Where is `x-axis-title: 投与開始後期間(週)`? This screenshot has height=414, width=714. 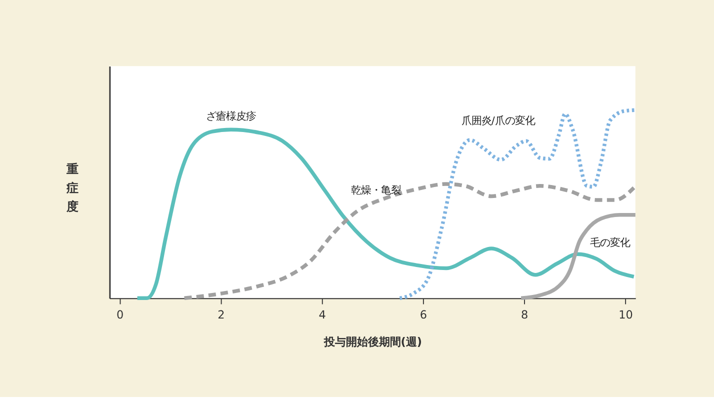
x-axis-title: 投与開始後期間(週) is located at coordinates (372, 341).